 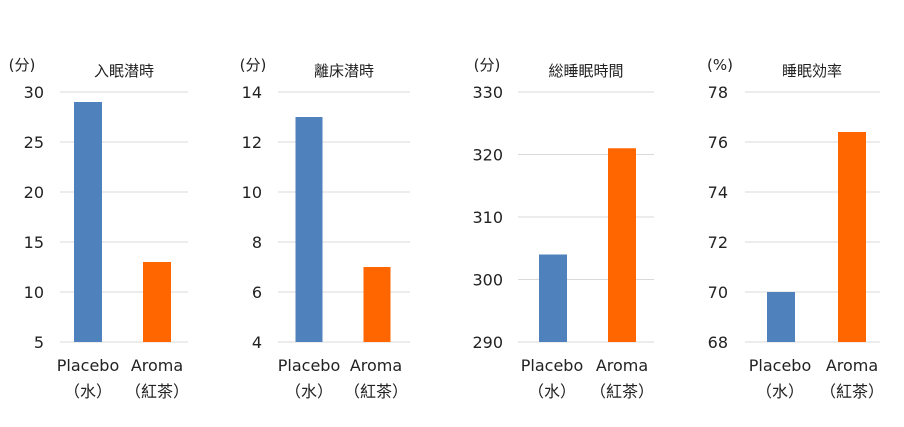 What do you see at coordinates (257, 292) in the screenshot?
I see `y-tick-label: 6` at bounding box center [257, 292].